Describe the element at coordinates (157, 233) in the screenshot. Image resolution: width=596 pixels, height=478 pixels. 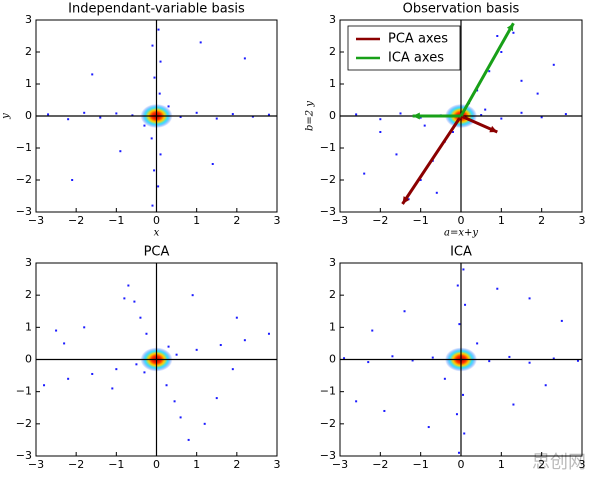
I see `x-axis-label: x` at that location.